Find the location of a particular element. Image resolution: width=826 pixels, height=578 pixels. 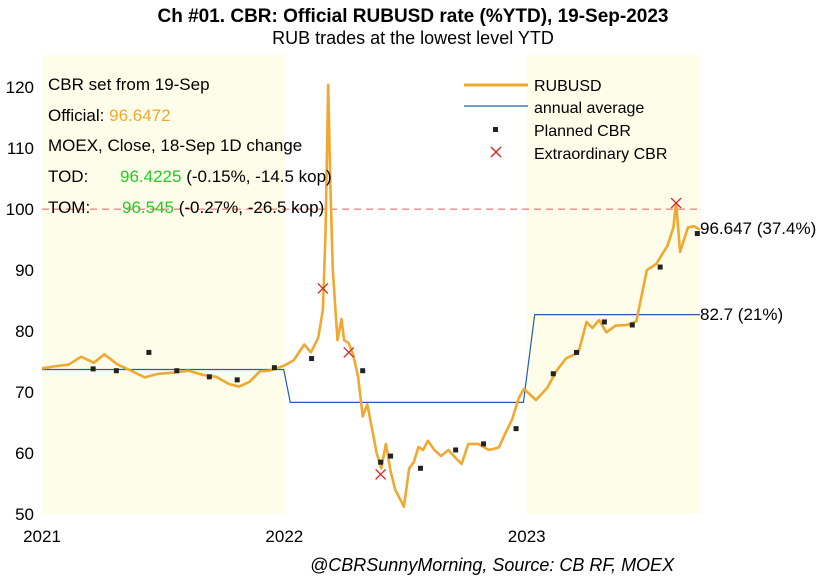

tom-change: (-0.27%, -26.5 kop) is located at coordinates (252, 207).